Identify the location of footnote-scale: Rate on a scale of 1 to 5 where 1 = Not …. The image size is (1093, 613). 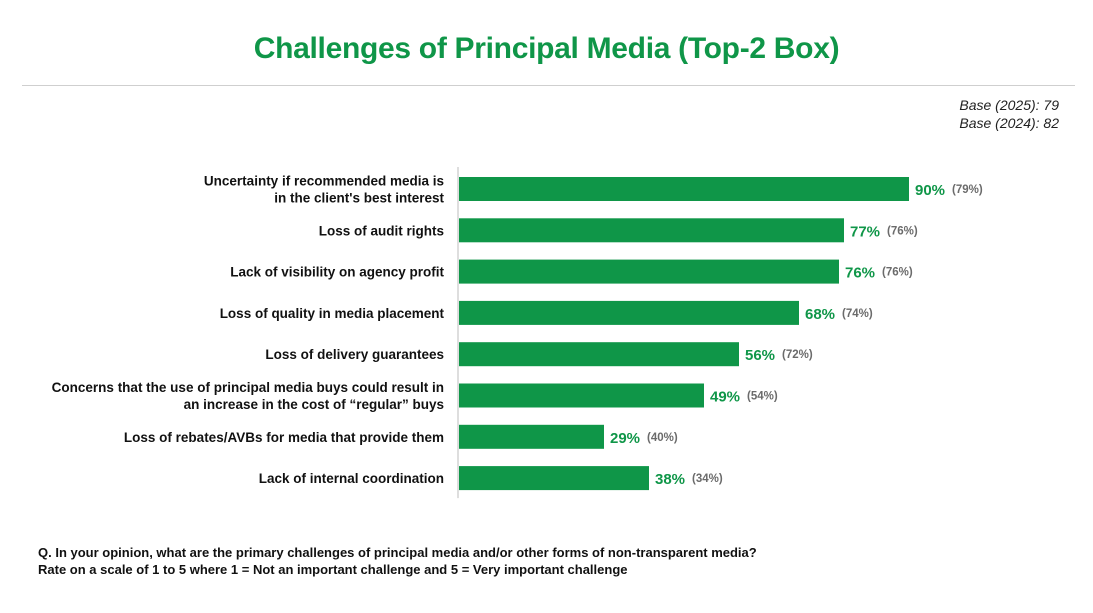
(333, 569).